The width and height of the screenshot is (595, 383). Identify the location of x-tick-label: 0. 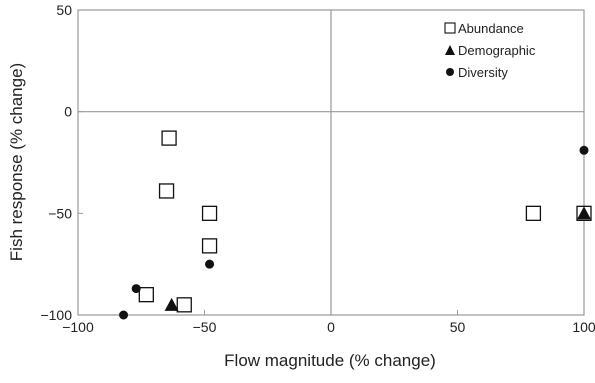
(331, 327).